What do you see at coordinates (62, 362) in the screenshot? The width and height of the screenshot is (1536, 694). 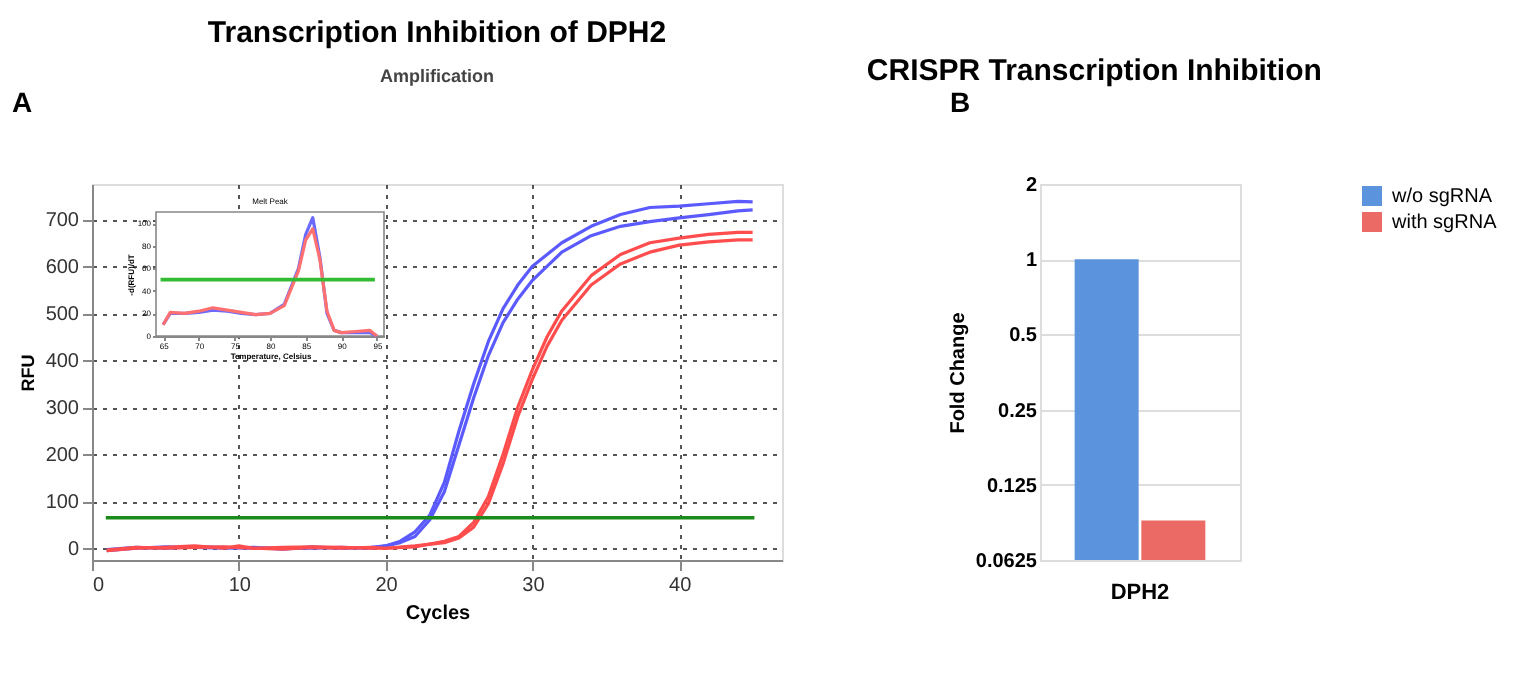 I see `y-tick-label: 400` at bounding box center [62, 362].